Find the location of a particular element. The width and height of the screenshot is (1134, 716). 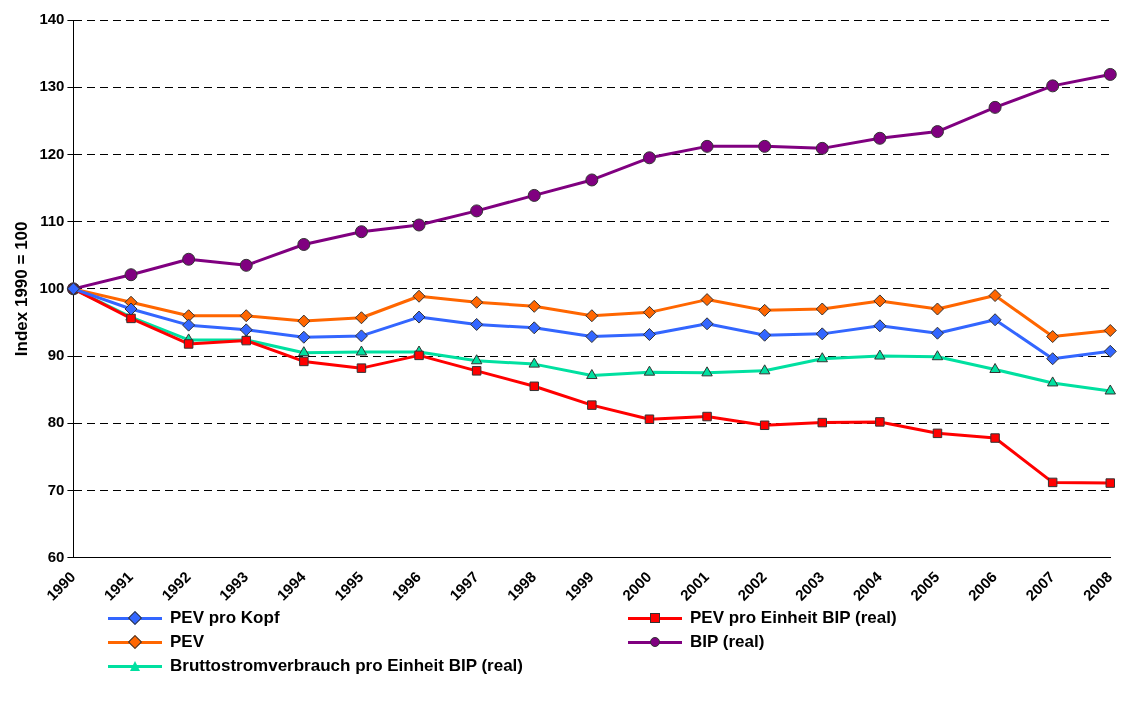

legend-label: PEV pro Kopf is located at coordinates (225, 618).